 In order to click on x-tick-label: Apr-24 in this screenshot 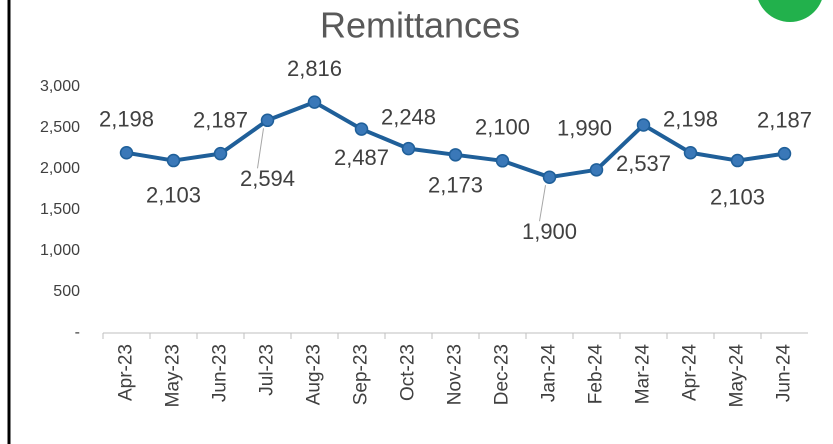, I will do `click(690, 372)`.